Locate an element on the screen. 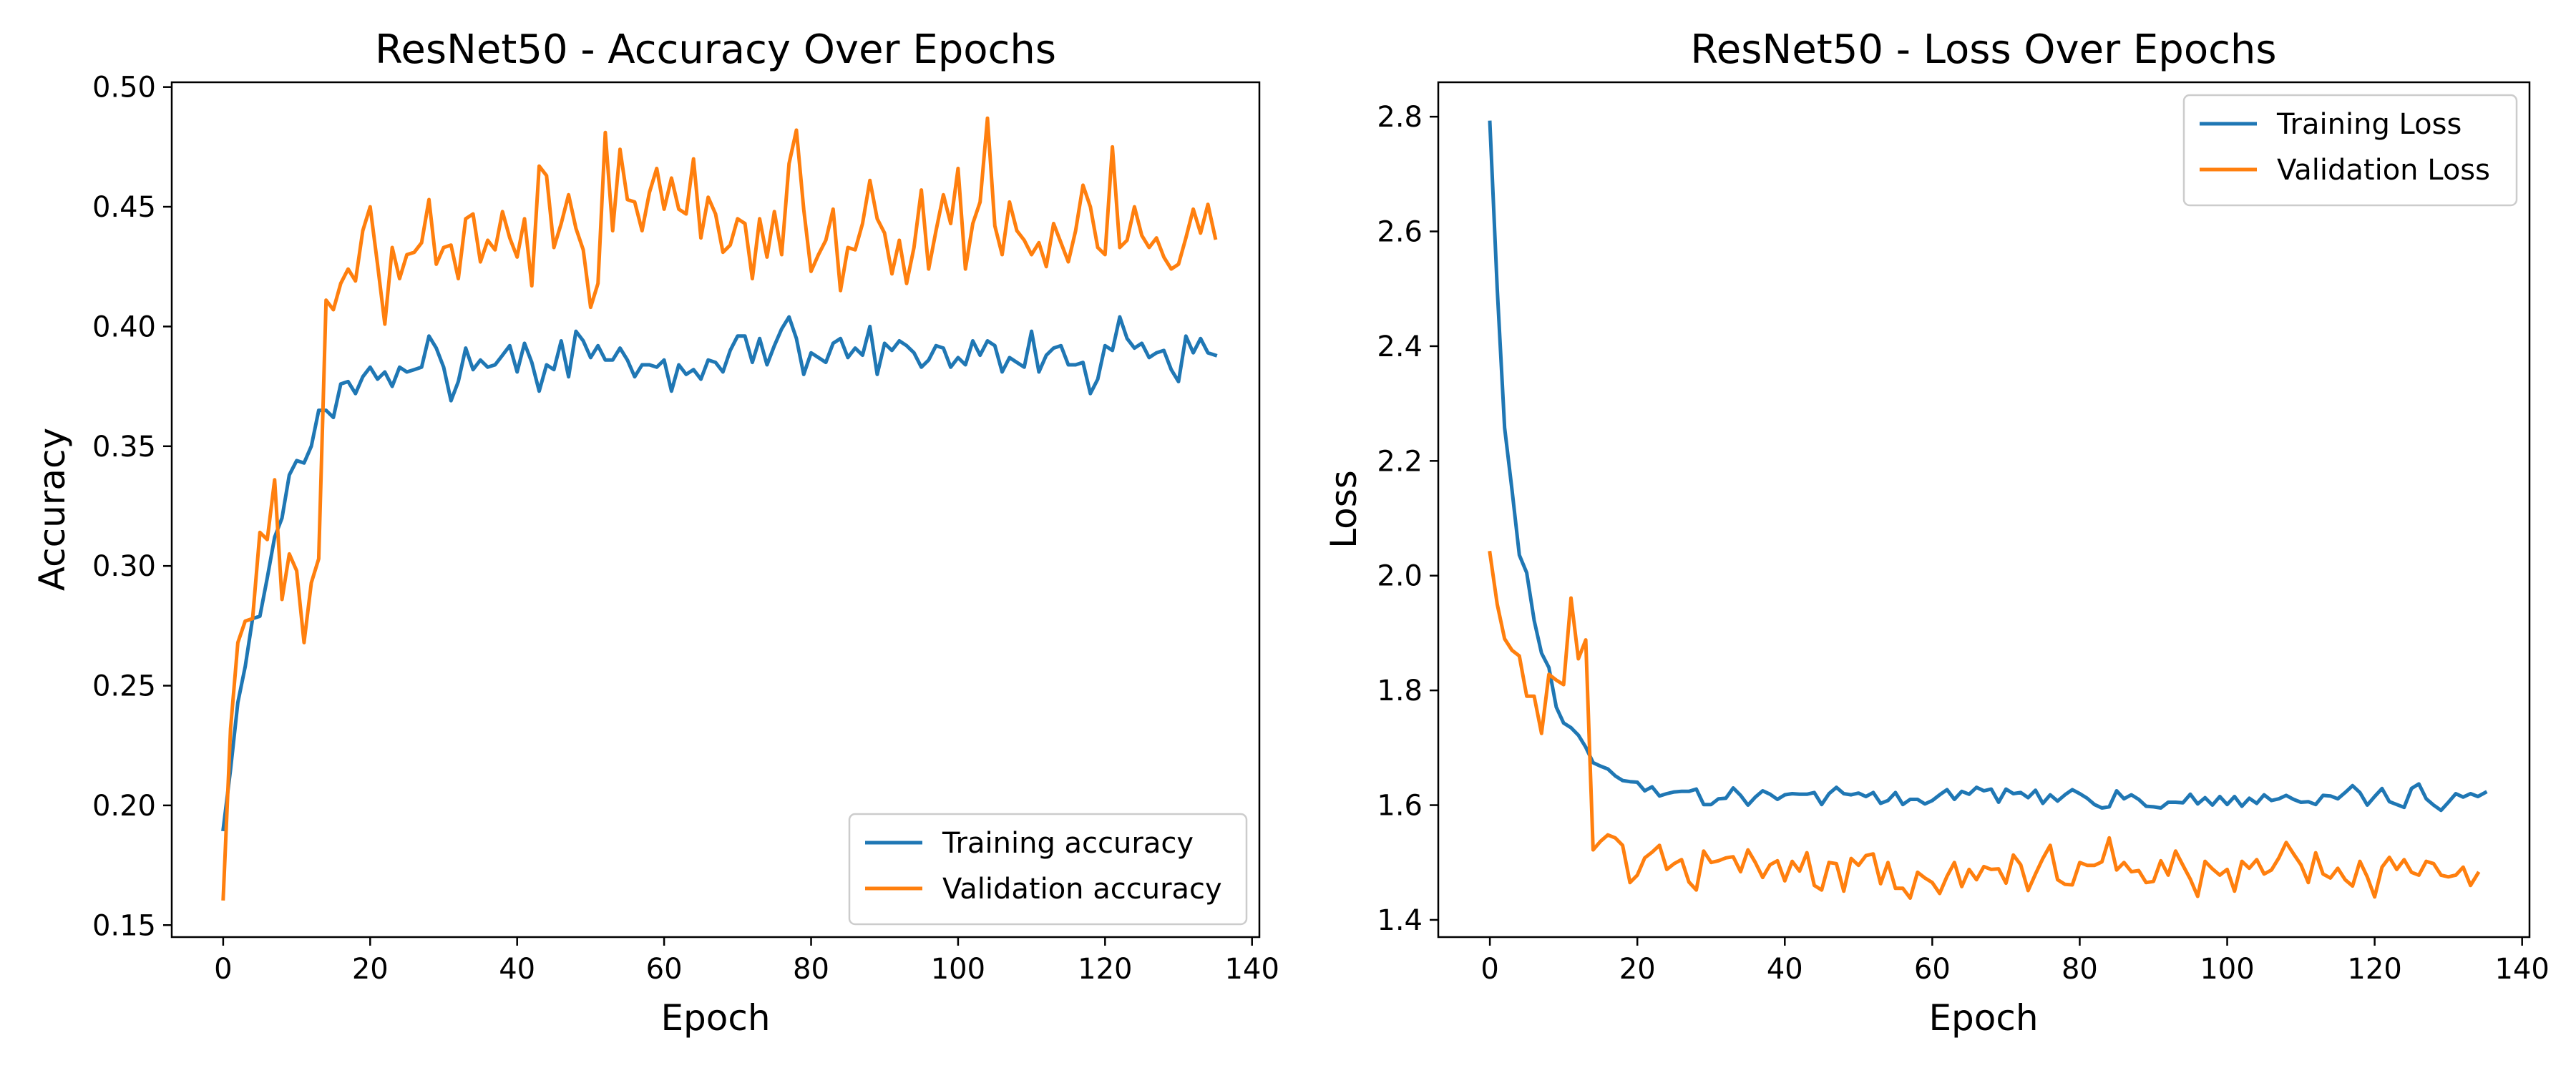 Image resolution: width=2576 pixels, height=1073 pixels. loss-legend-label-training: Training Loss is located at coordinates (2369, 124).